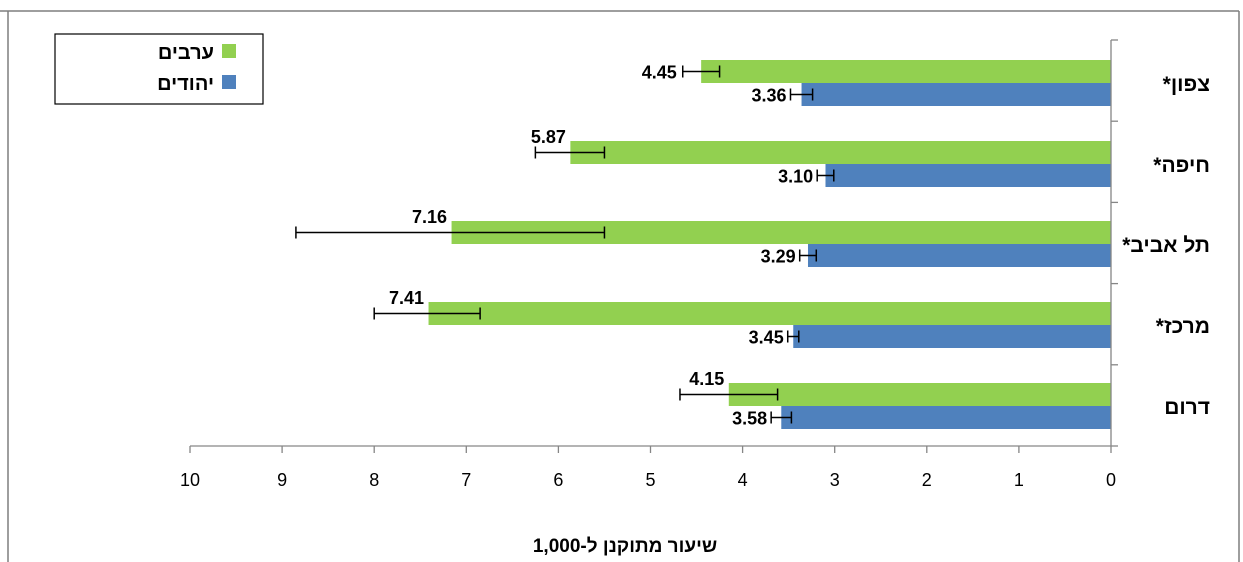 Image resolution: width=1243 pixels, height=562 pixels. I want to click on legend-swatch-jews, so click(229, 82).